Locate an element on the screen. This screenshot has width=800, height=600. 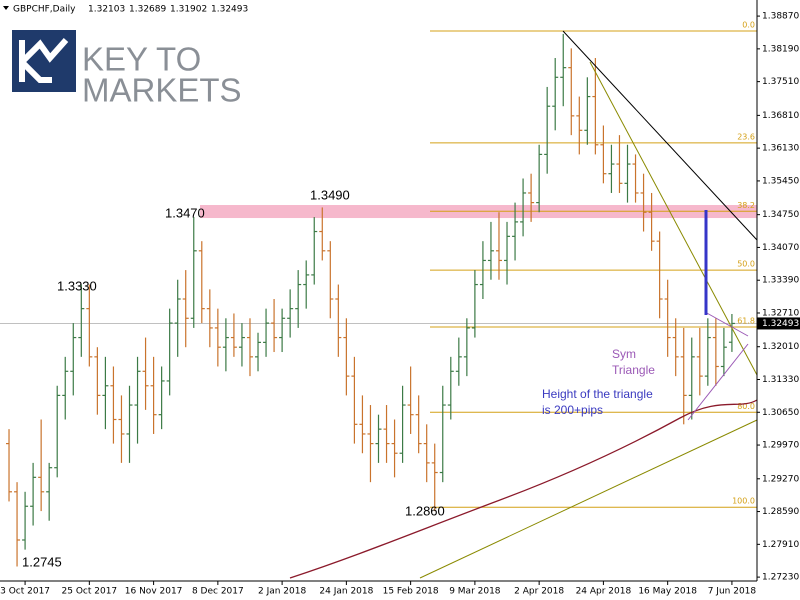
y-tick-label: 1.34070 is located at coordinates (780, 248).